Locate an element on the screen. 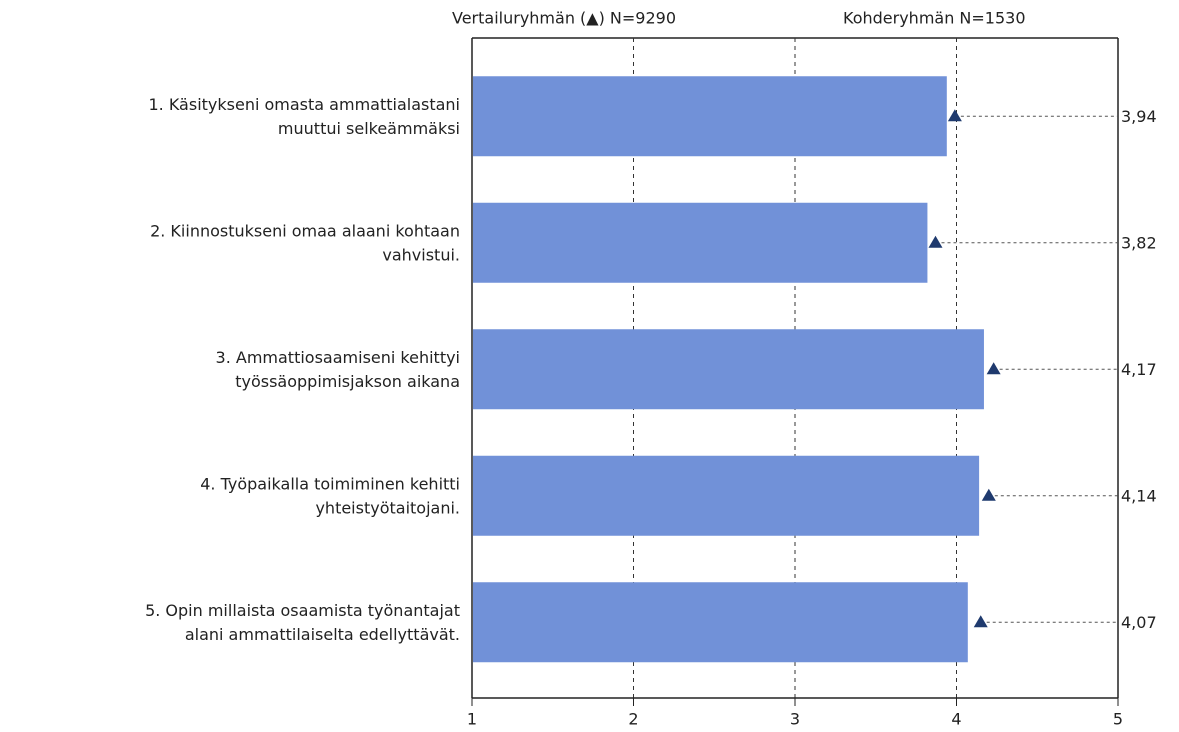  value-label: 3,94 is located at coordinates (1139, 116).